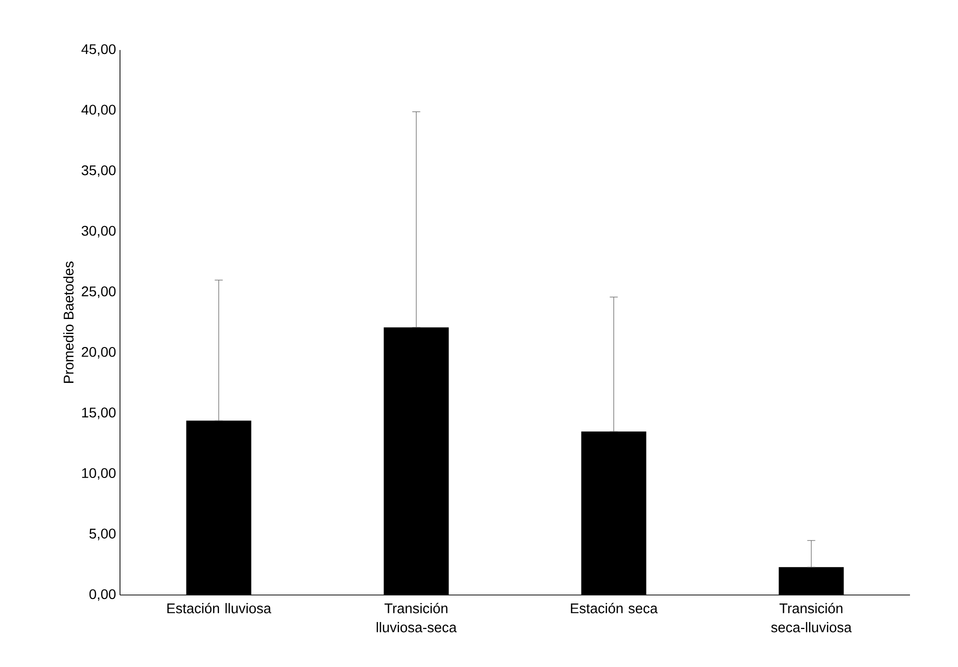  What do you see at coordinates (99, 414) in the screenshot?
I see `y-tick-label: 15,00` at bounding box center [99, 414].